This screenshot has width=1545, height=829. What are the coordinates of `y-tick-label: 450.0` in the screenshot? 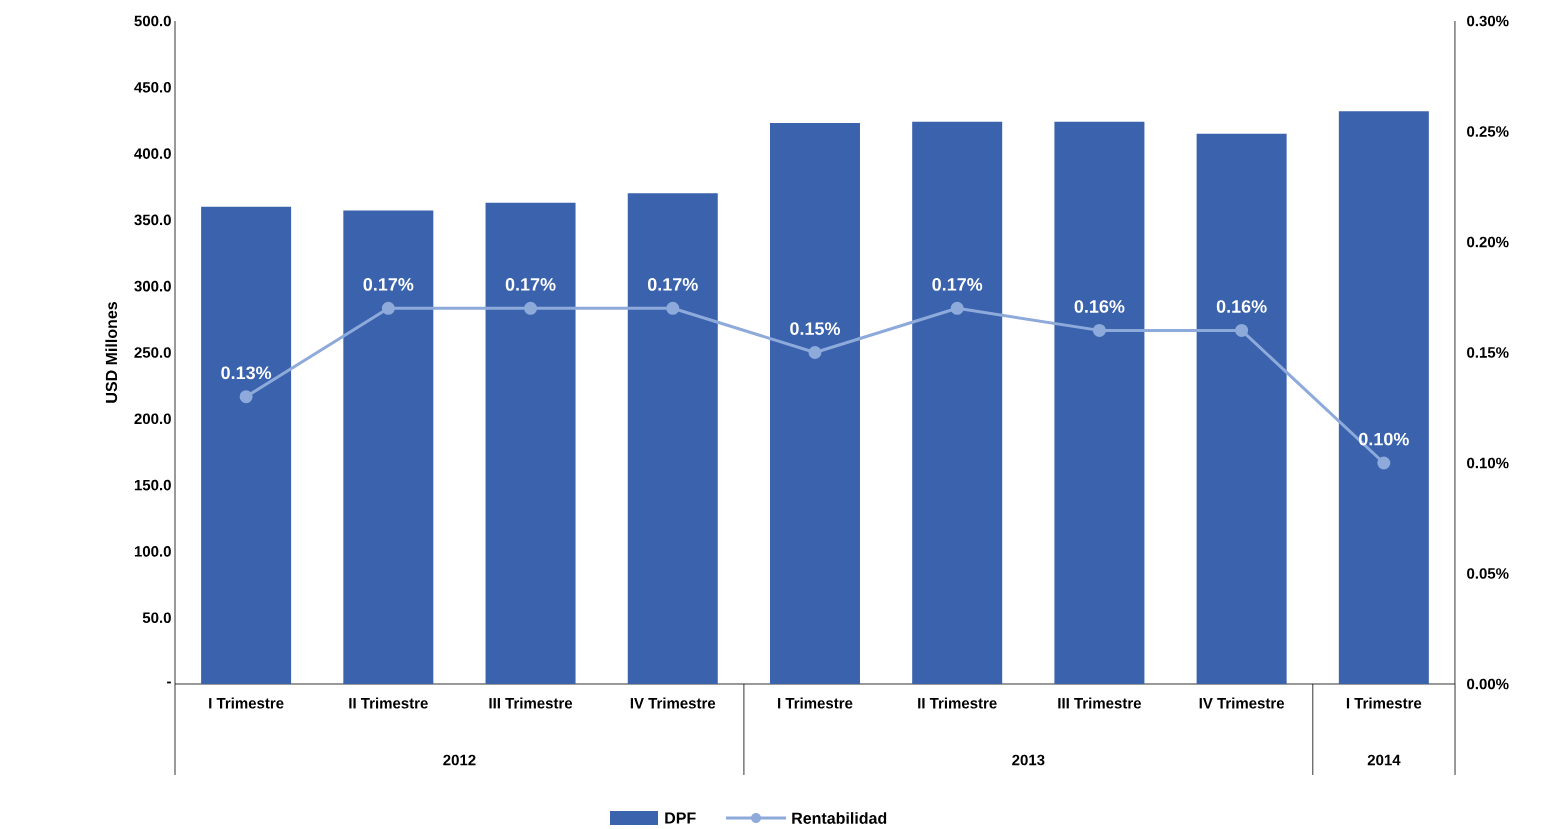 It's located at (152, 87).